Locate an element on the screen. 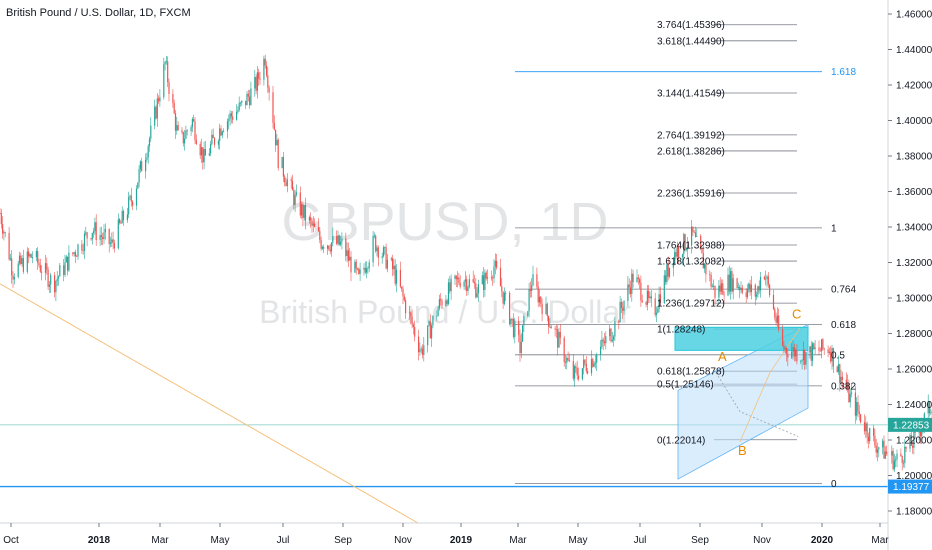  x-tick-label: 2019 is located at coordinates (461, 540).